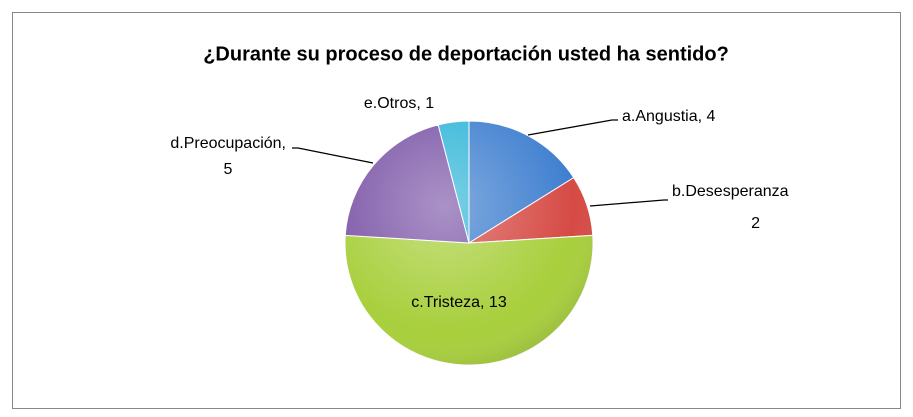  I want to click on slice-label: 2, so click(755, 223).